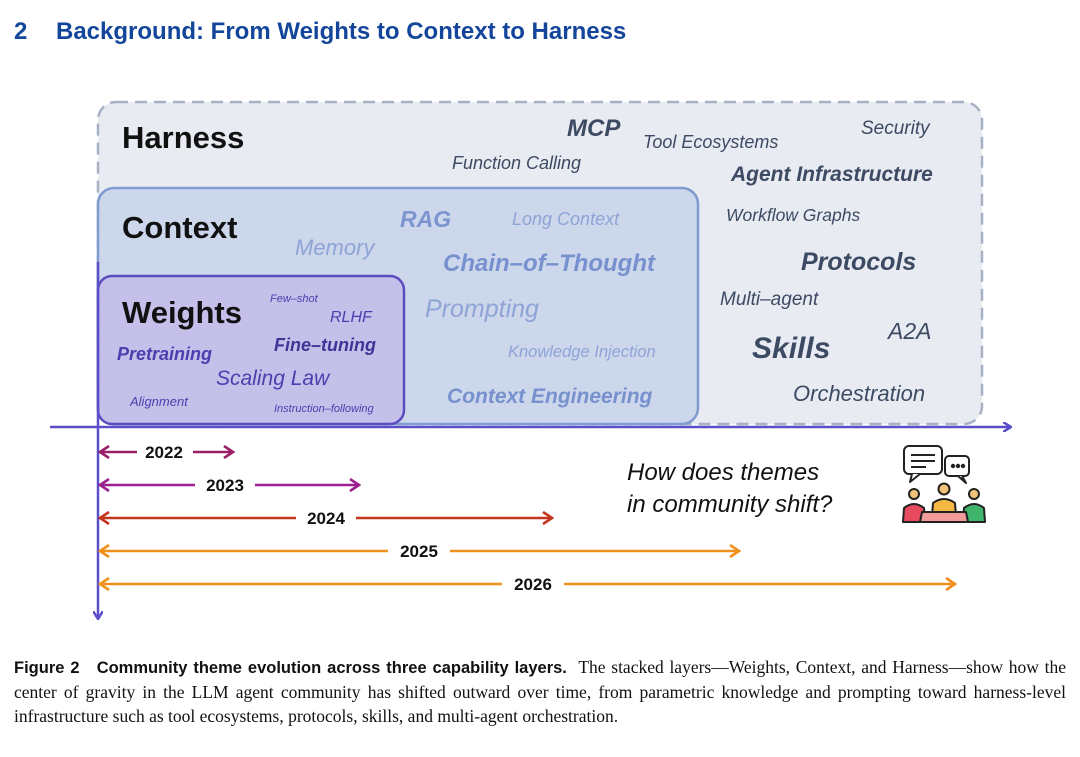  I want to click on term-workflow-graphs: Workflow Graphs, so click(793, 215).